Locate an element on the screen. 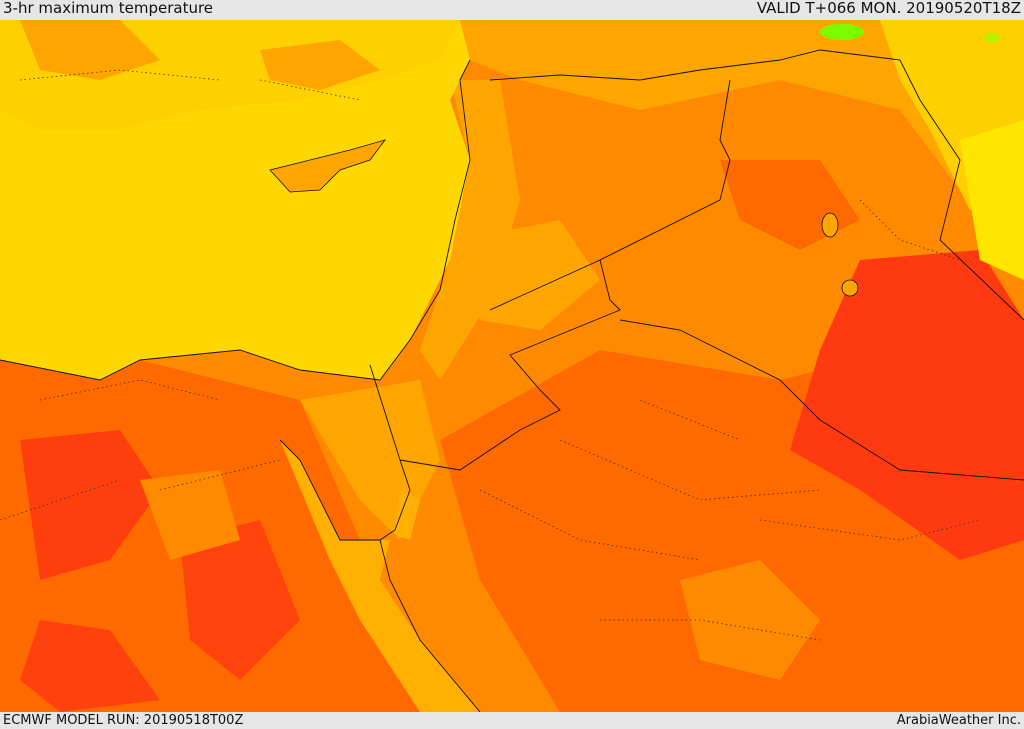 Image resolution: width=1024 pixels, height=729 pixels. iraq-hottest-zone is located at coordinates (907, 405).